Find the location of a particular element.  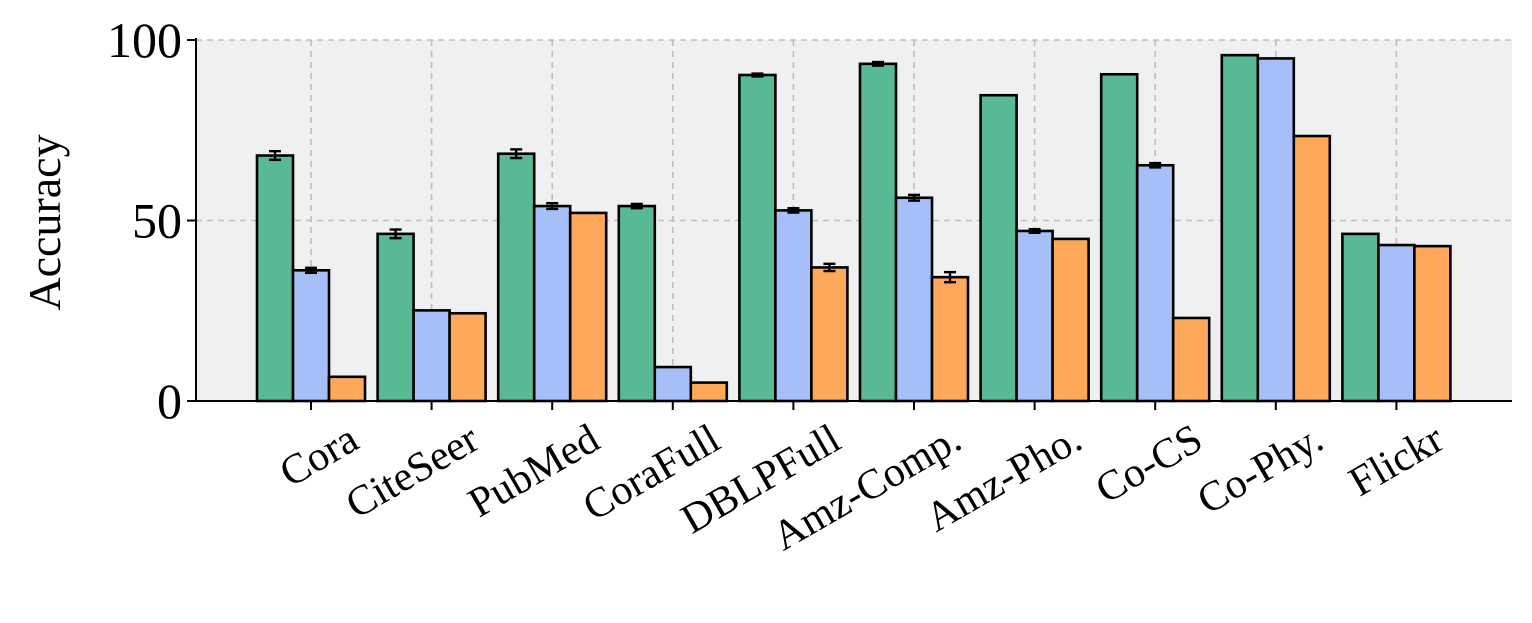

x-tick-label: Co-Phy. is located at coordinates (1260, 470).